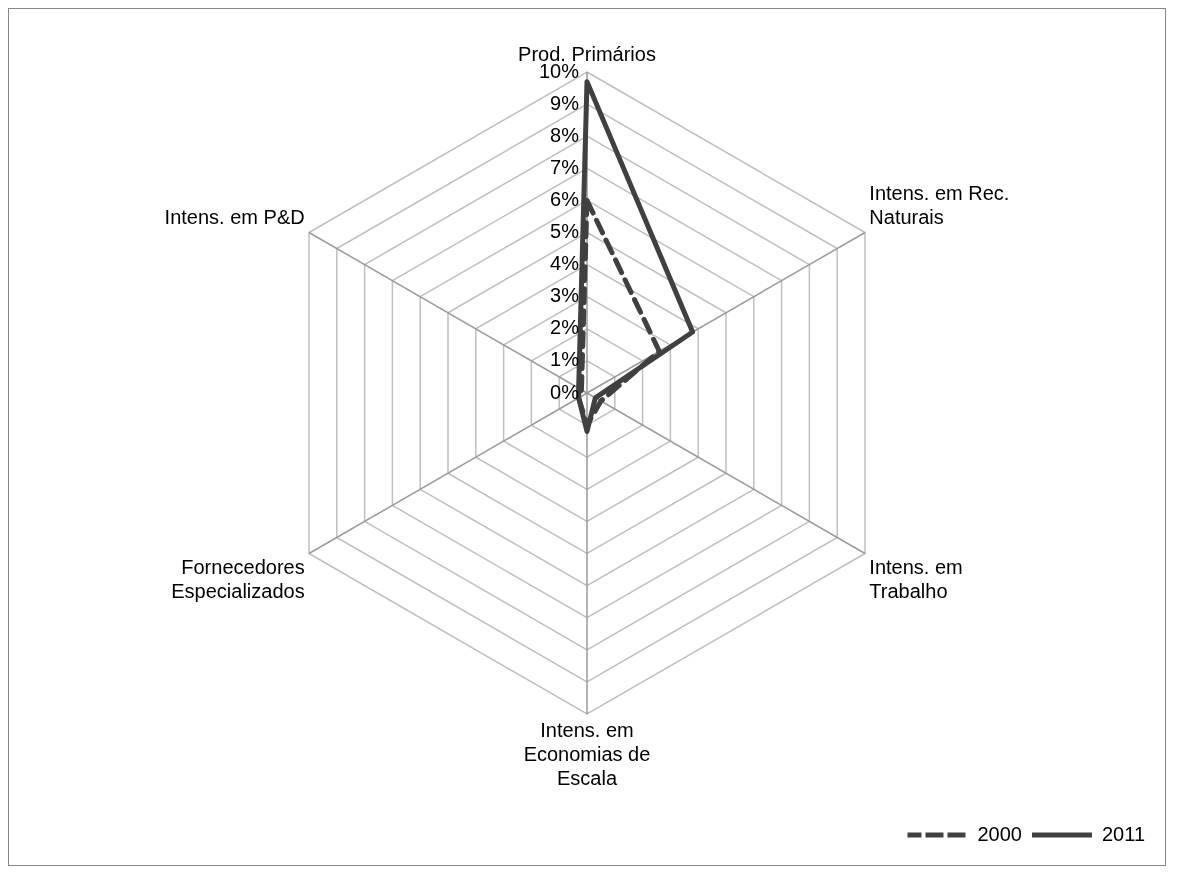 The width and height of the screenshot is (1177, 877). I want to click on legend-label: 2000, so click(999, 833).